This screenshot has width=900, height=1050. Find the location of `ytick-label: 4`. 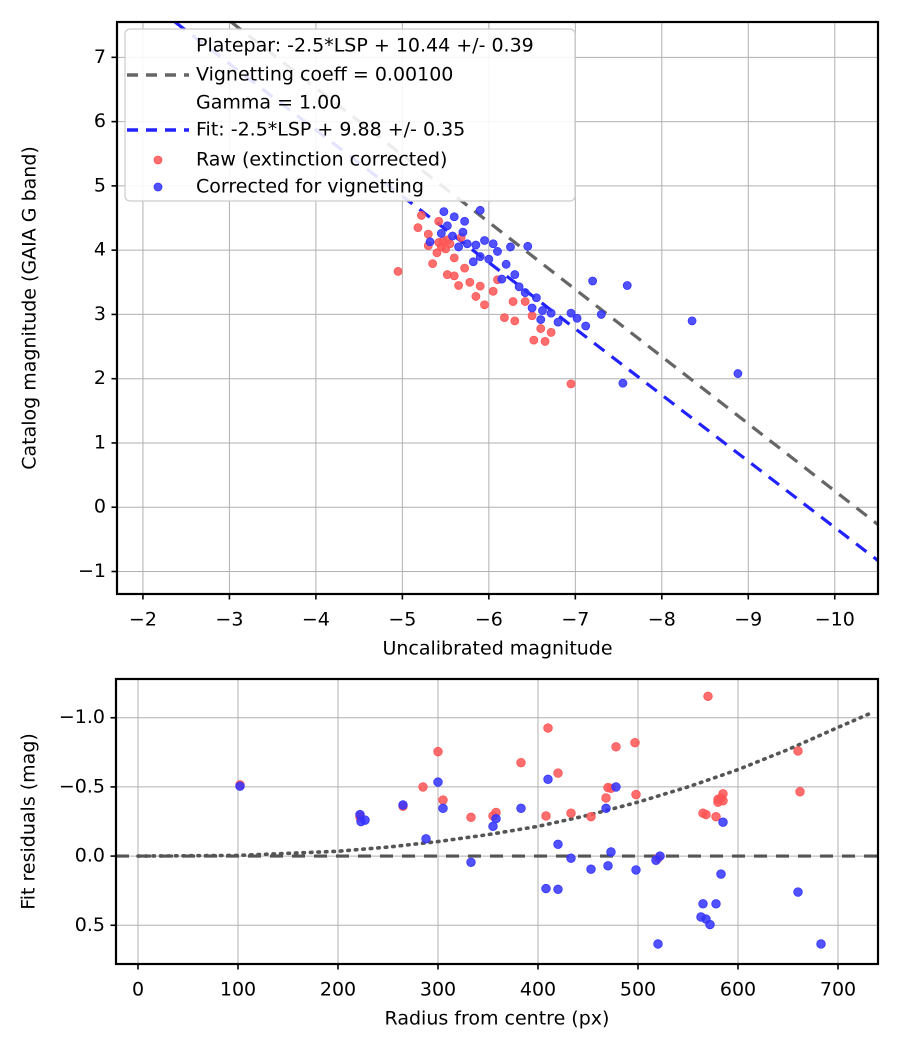

ytick-label: 4 is located at coordinates (100, 250).